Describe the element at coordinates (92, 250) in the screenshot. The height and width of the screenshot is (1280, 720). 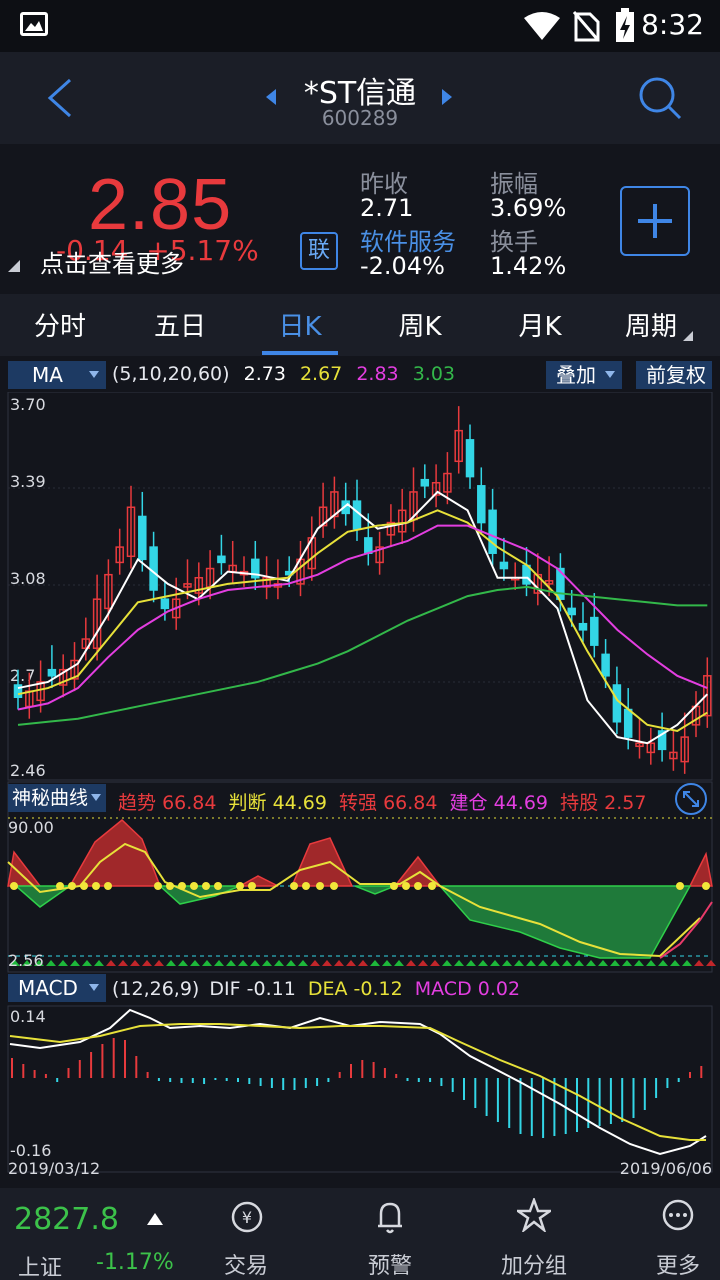
I see `change-value: -0.14` at that location.